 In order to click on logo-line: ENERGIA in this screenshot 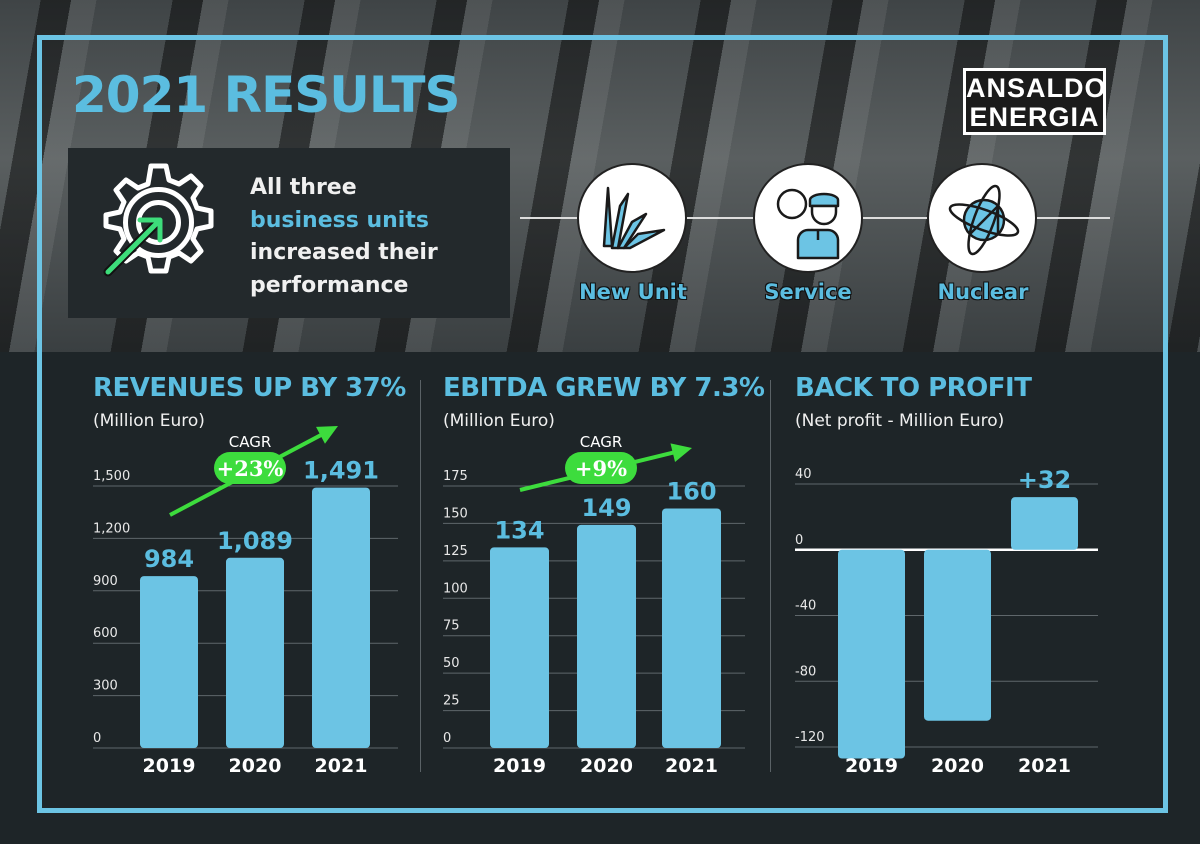, I will do `click(1034, 117)`.